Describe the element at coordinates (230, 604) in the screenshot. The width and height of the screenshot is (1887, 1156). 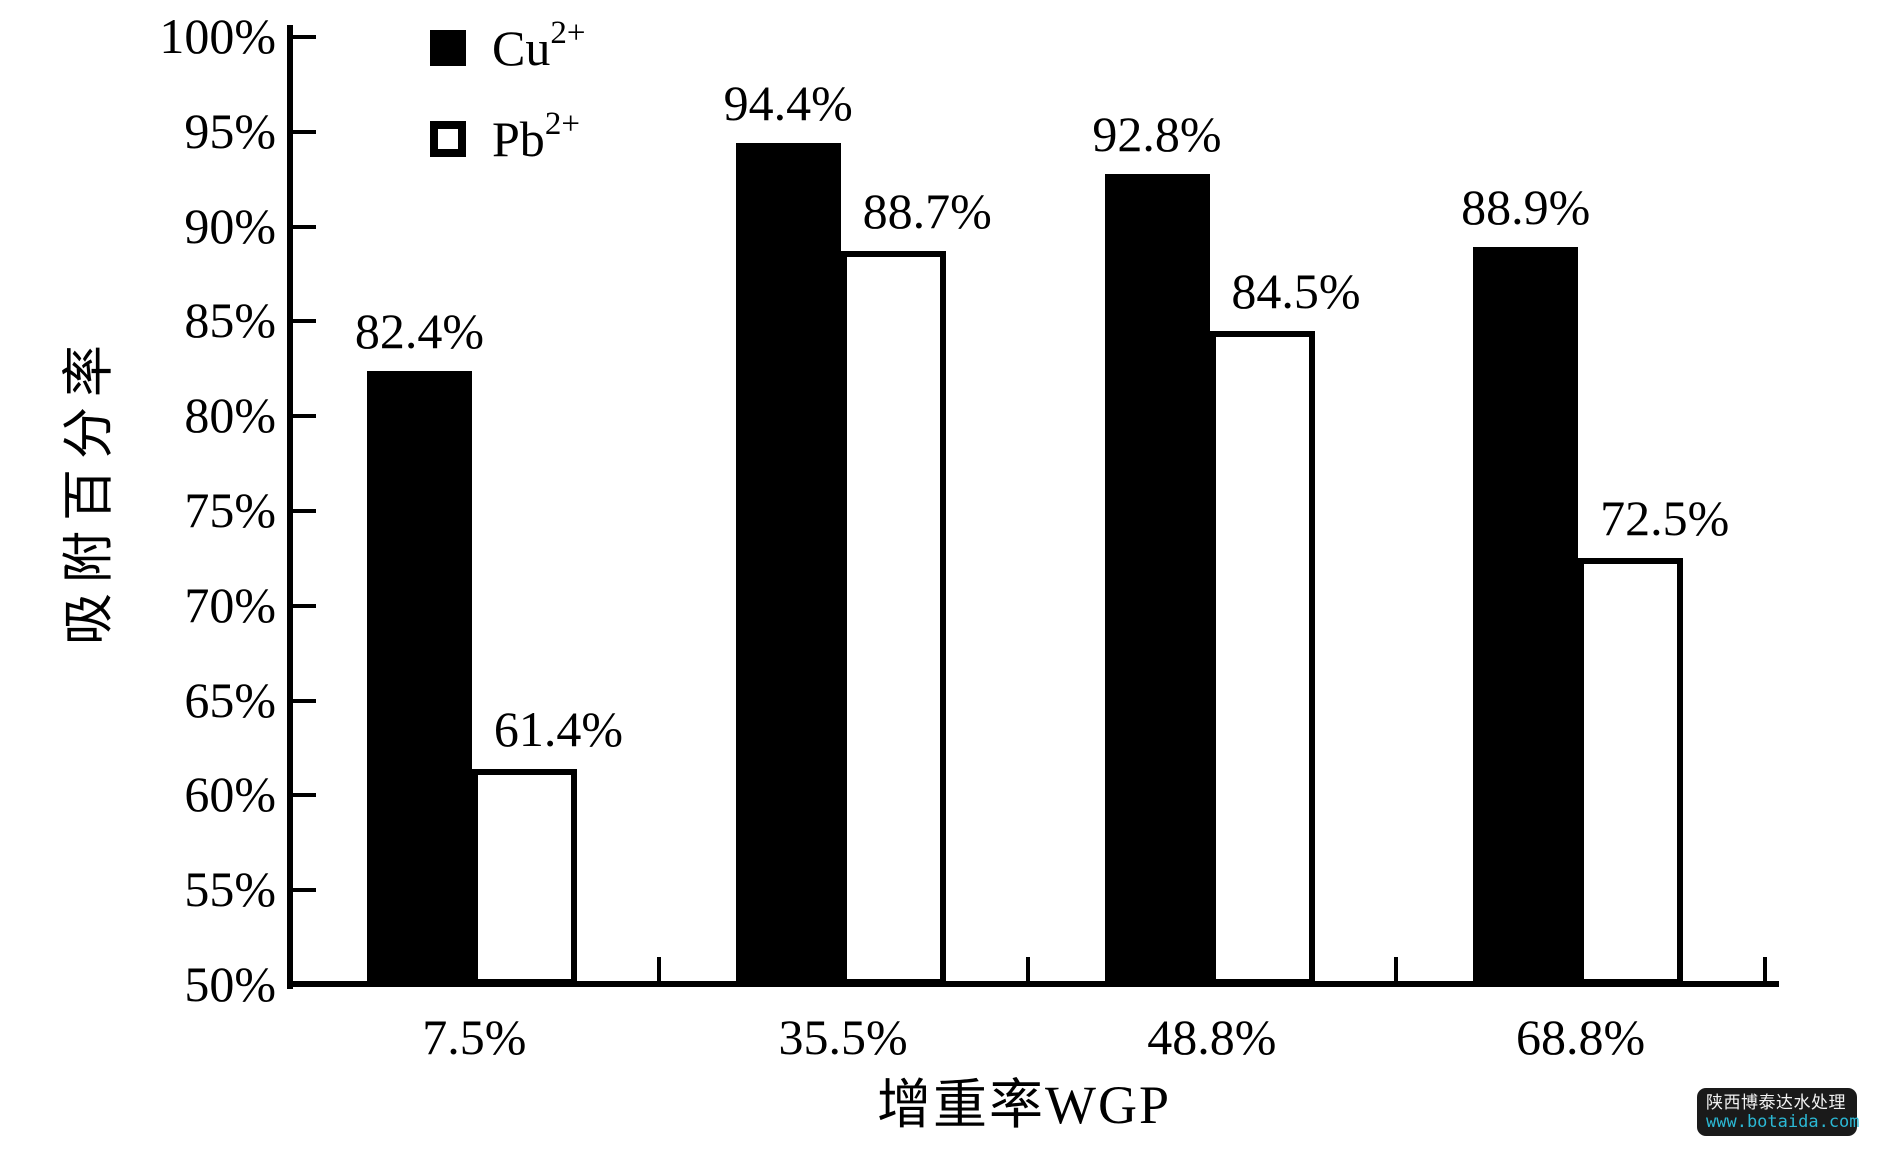
I see `y-tick-label: 70%` at that location.